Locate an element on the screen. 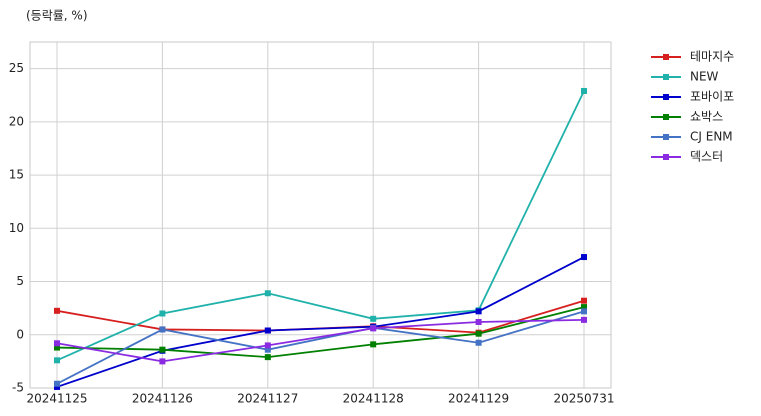 This screenshot has height=416, width=761. legend-label: 쇼박스 is located at coordinates (706, 117).